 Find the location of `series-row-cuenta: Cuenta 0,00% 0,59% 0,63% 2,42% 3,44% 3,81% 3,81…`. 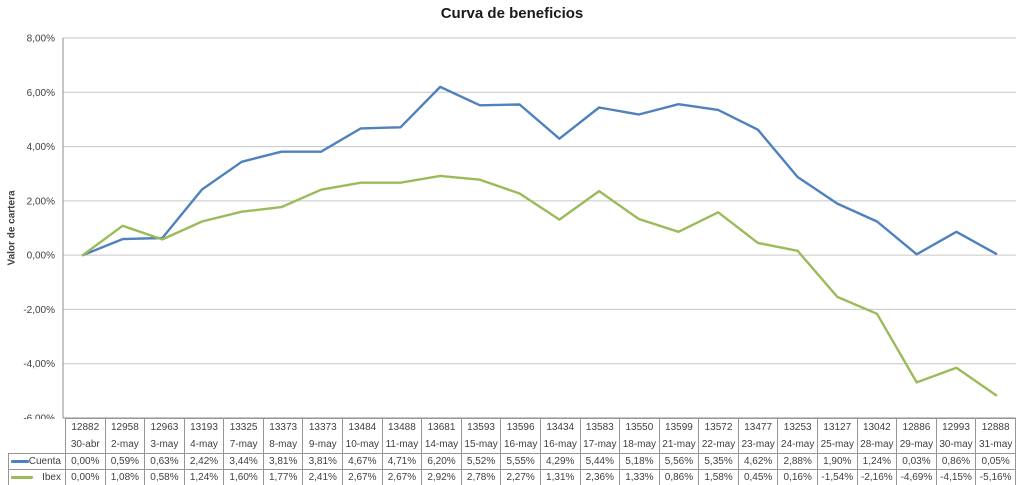

series-row-cuenta: Cuenta 0,00% 0,59% 0,63% 2,42% 3,44% 3,81% 3,81… is located at coordinates (512, 461).